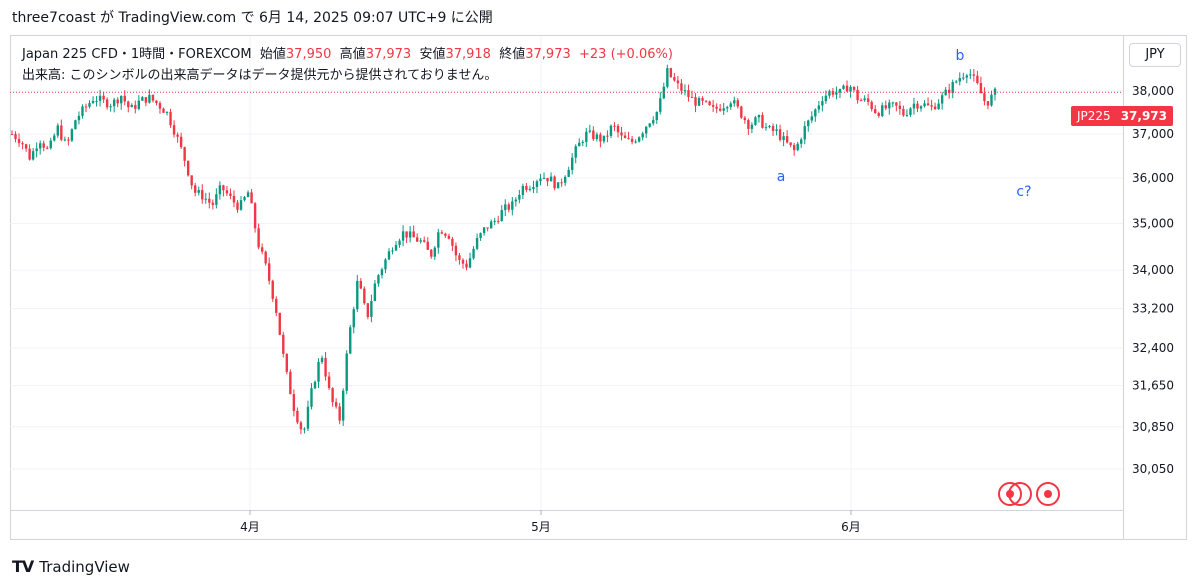 The height and width of the screenshot is (587, 1200). Describe the element at coordinates (1029, 494) in the screenshot. I see `event-markers` at that location.